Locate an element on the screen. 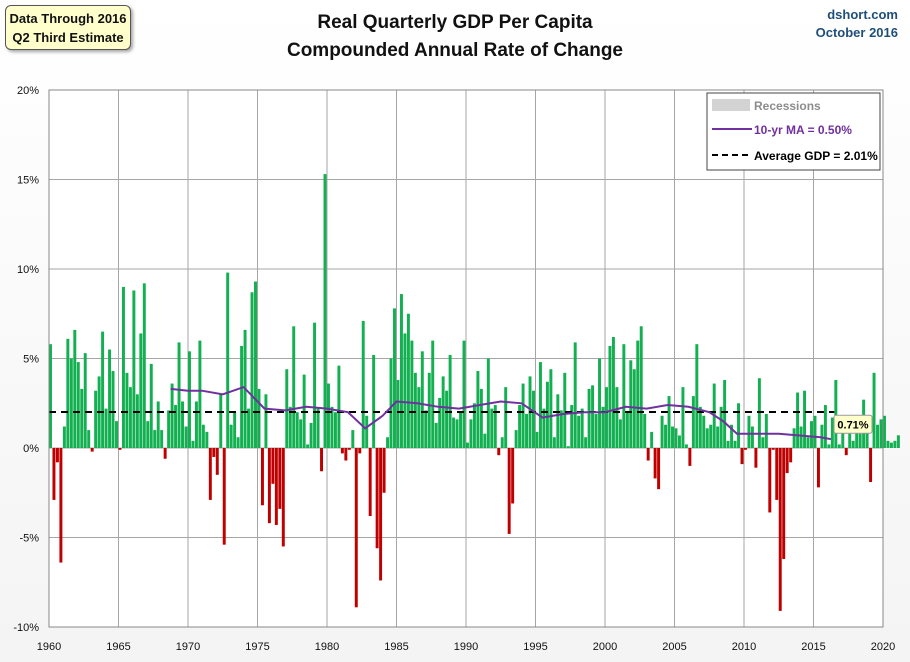 The height and width of the screenshot is (662, 910). legend-recession-swatch is located at coordinates (731, 105).